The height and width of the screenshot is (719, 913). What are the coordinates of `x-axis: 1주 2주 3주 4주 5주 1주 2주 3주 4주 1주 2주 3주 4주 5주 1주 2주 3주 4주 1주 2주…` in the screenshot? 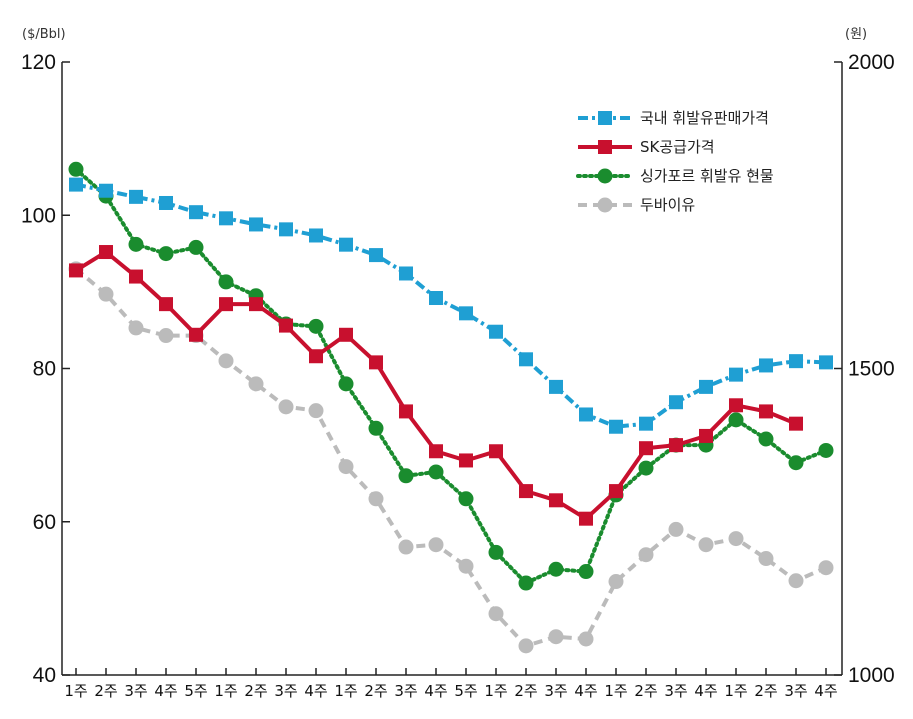 It's located at (452, 684).